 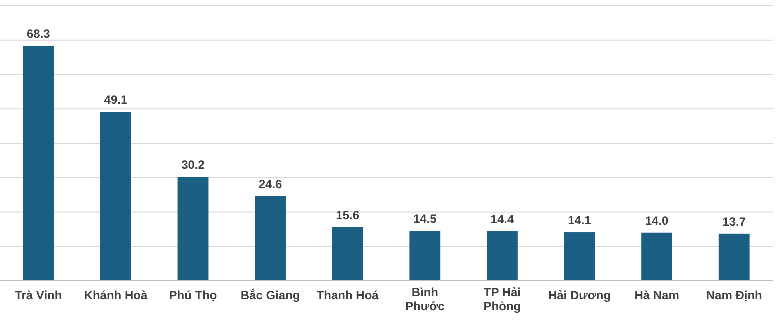 What do you see at coordinates (580, 295) in the screenshot?
I see `x-tick-label: Hải Dương` at bounding box center [580, 295].